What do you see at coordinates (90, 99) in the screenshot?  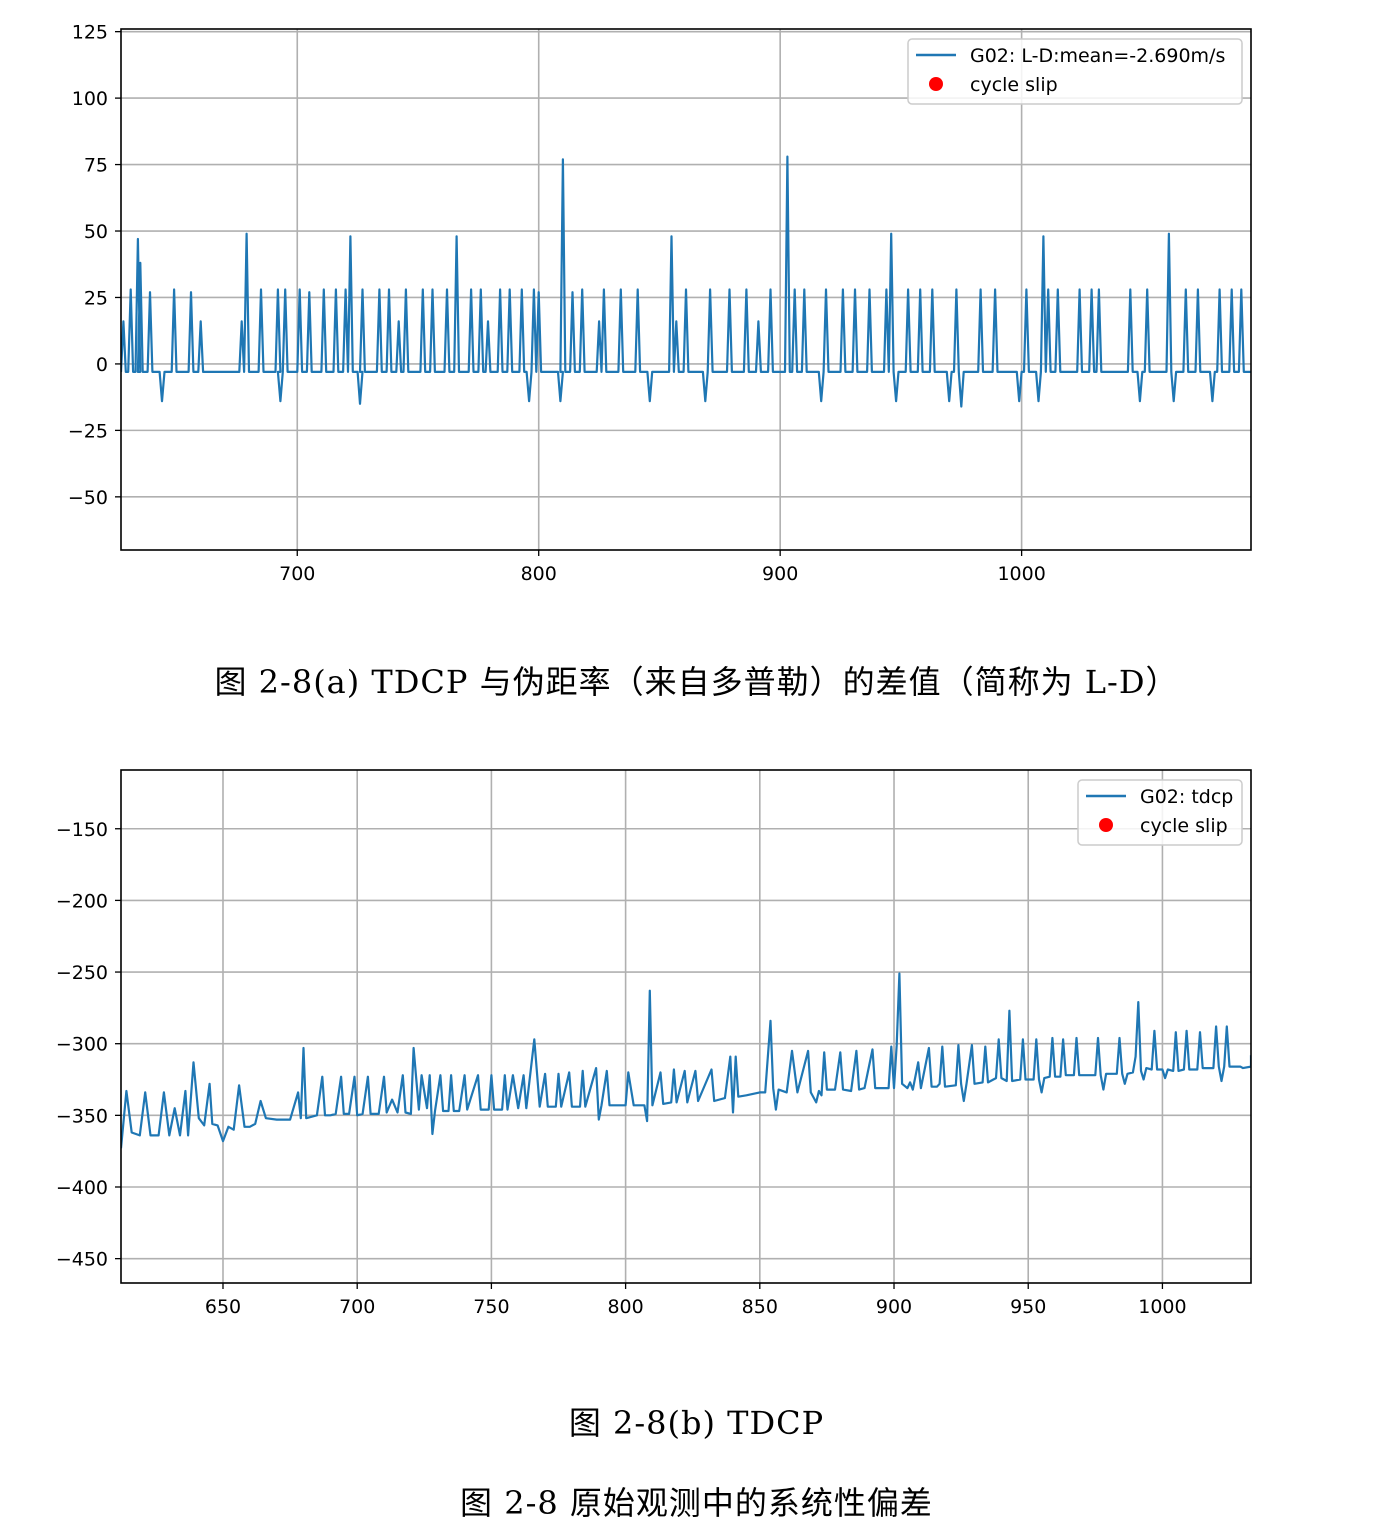 I see `y-tick-label: 100` at bounding box center [90, 99].